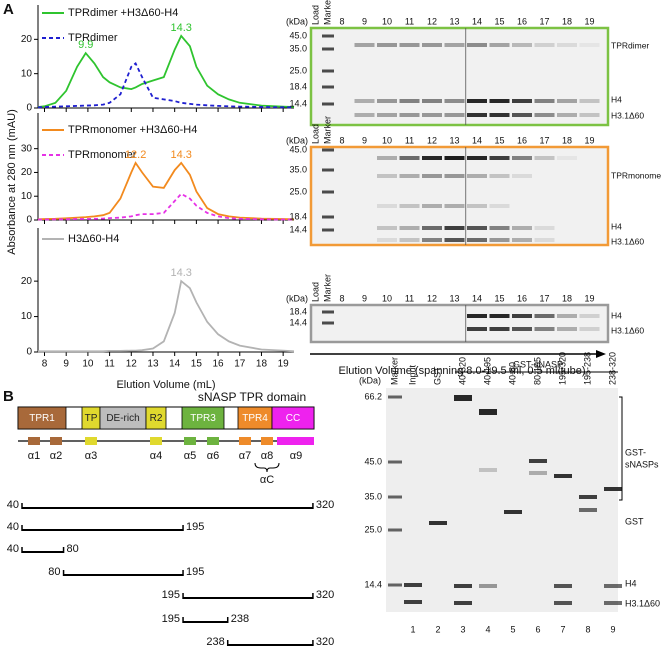  Describe the element at coordinates (412, 629) in the screenshot. I see `lane-number: 1` at that location.